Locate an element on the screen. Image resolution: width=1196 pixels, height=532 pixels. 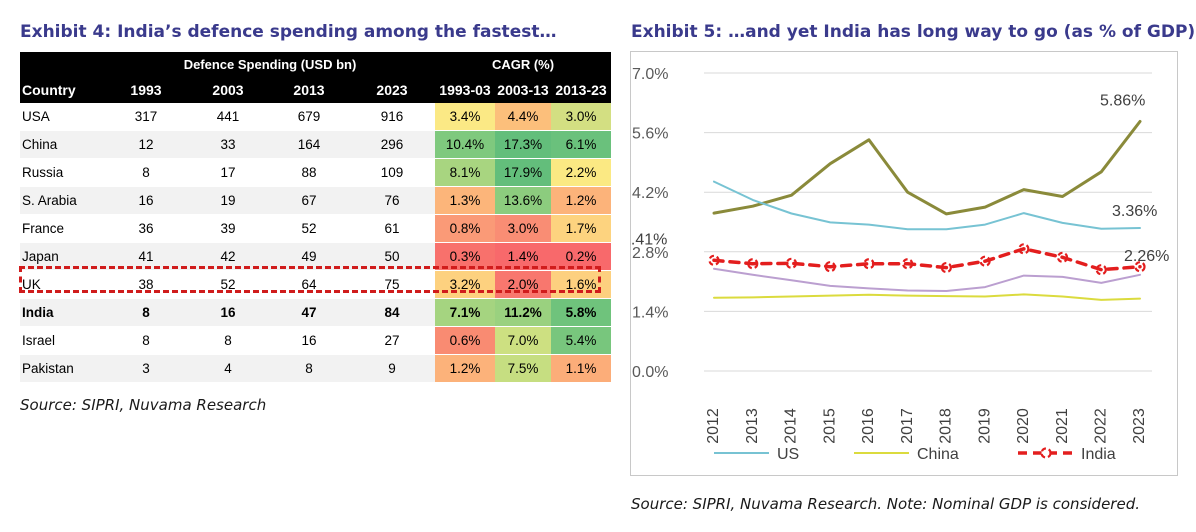
table-row: Japan 41 42 49 50 0.3% 1.4% 0.2% is located at coordinates (316, 256).